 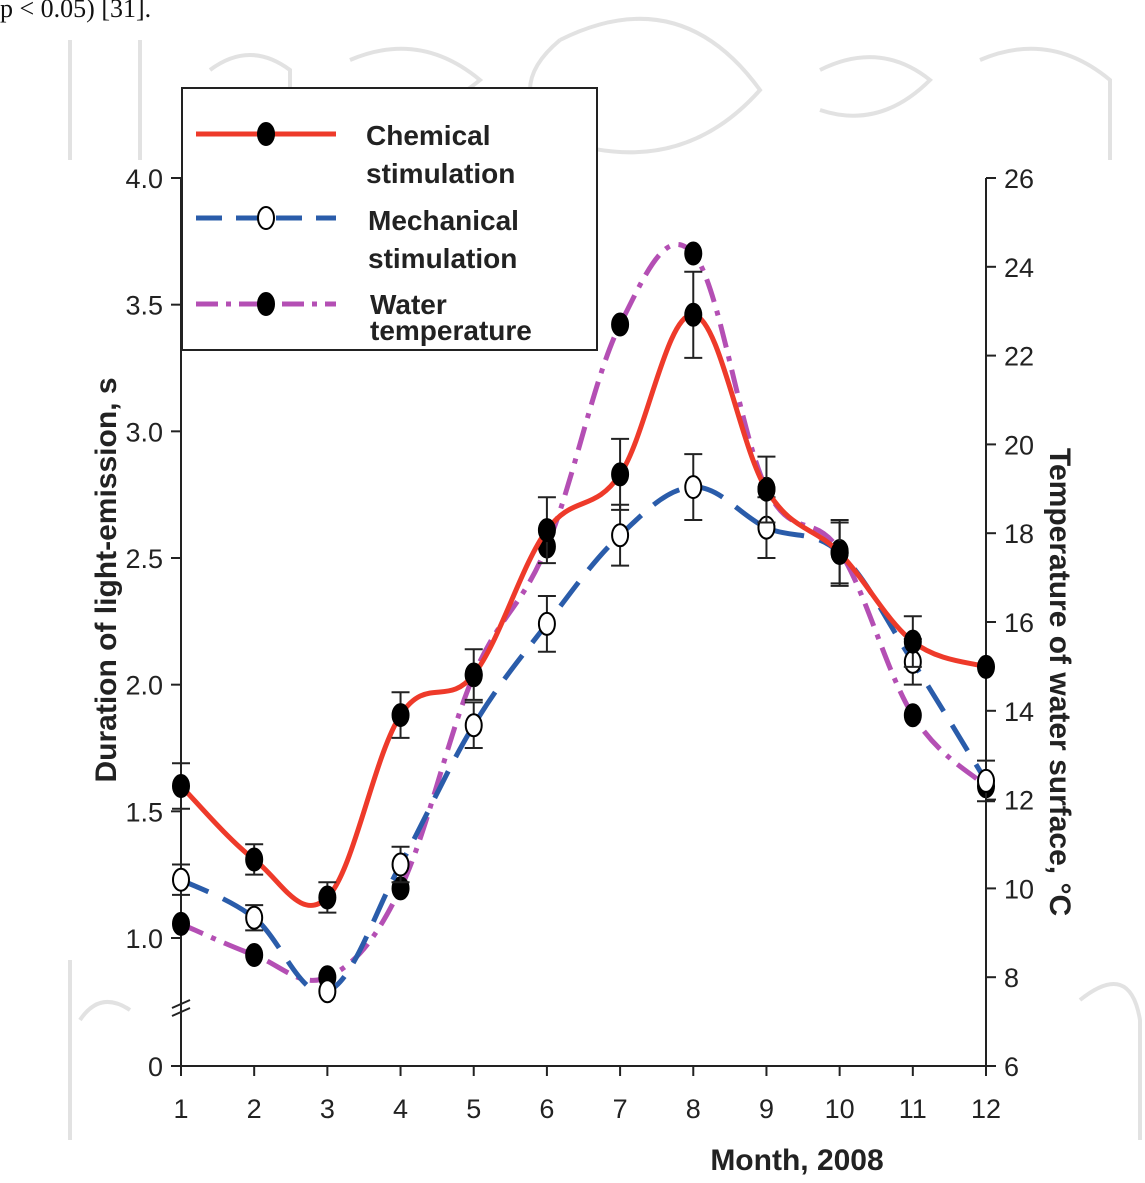 What do you see at coordinates (144, 306) in the screenshot?
I see `y-left-tick-label-3.5: 3.5` at bounding box center [144, 306].